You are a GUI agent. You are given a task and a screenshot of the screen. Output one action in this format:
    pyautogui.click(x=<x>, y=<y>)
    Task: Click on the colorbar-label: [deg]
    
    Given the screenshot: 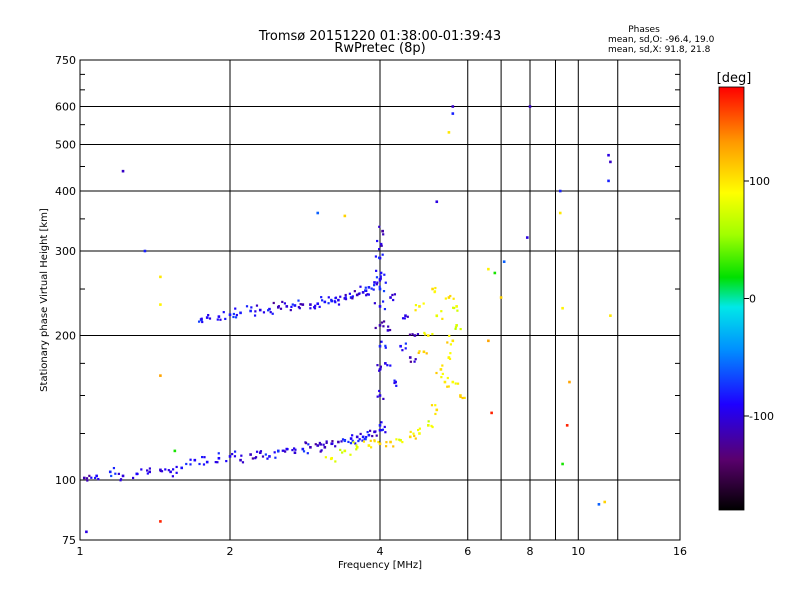 What is the action you would take?
    pyautogui.click(x=734, y=78)
    